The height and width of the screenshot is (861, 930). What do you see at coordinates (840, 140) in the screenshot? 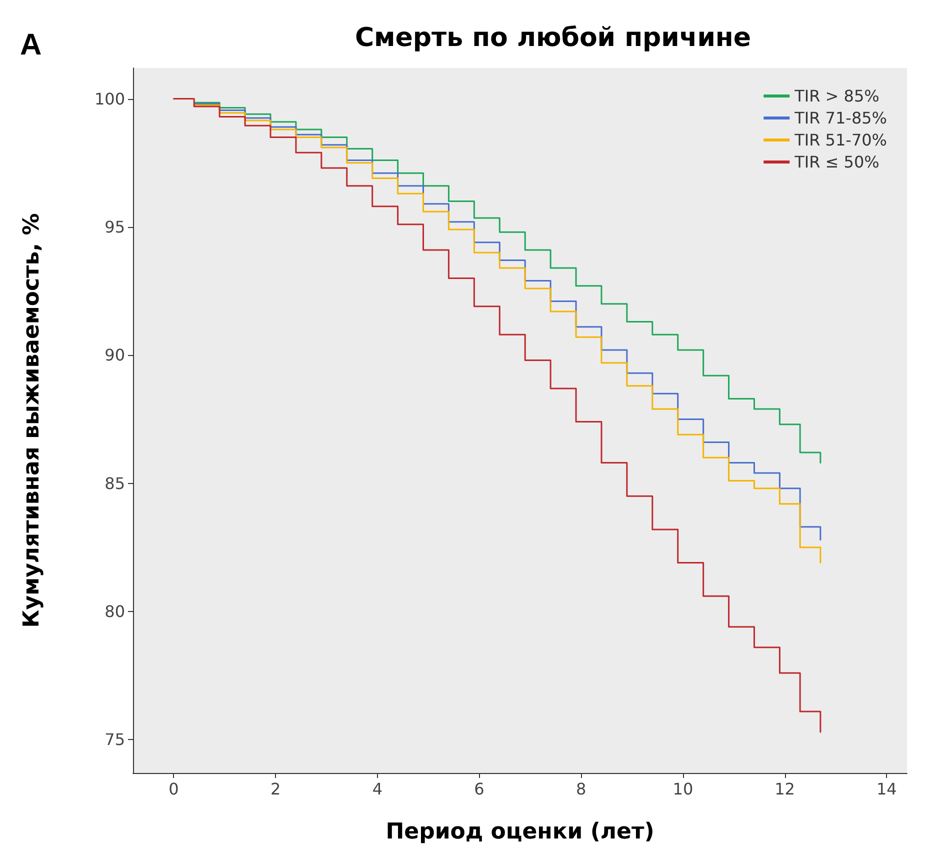
I see `legend-label: TIR 51-70%` at bounding box center [840, 140].